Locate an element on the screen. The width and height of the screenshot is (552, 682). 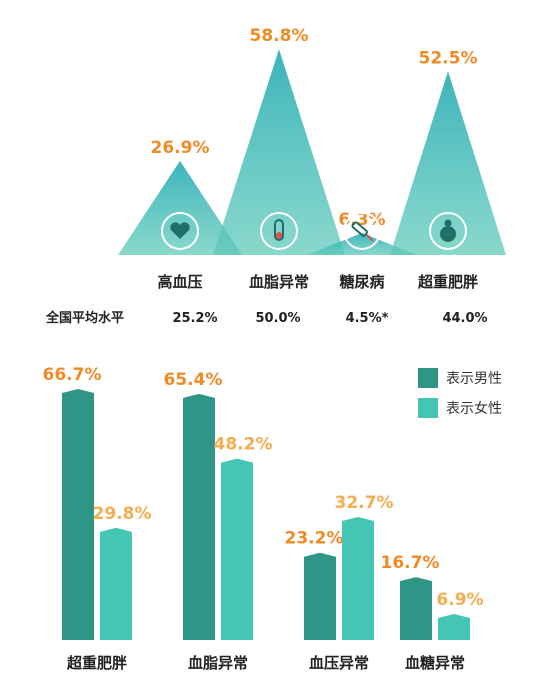
male-value-label: 66.7% is located at coordinates (72, 375).